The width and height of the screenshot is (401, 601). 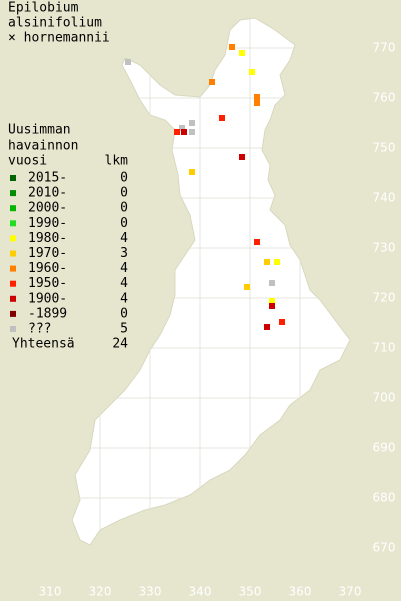 I want to click on x-tick-label: 370, so click(x=350, y=592).